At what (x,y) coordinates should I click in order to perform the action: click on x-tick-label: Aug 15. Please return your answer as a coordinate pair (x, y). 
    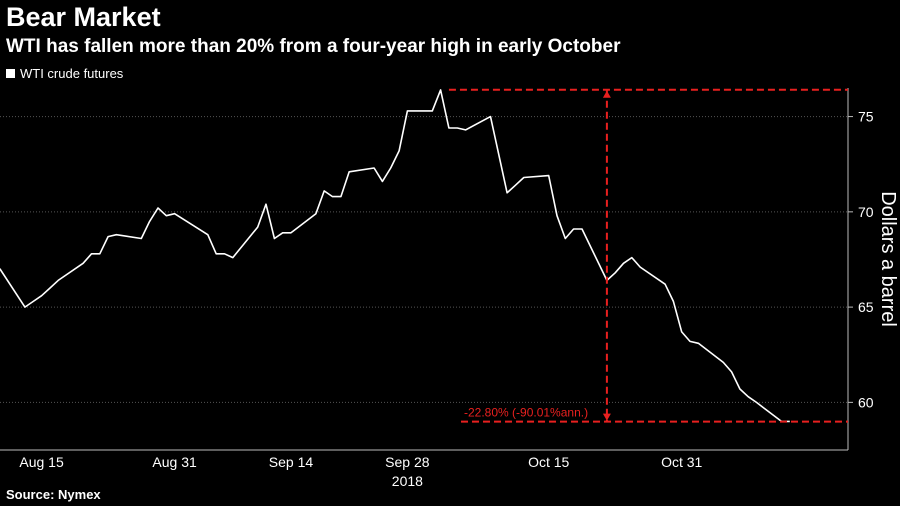
    Looking at the image, I should click on (41, 462).